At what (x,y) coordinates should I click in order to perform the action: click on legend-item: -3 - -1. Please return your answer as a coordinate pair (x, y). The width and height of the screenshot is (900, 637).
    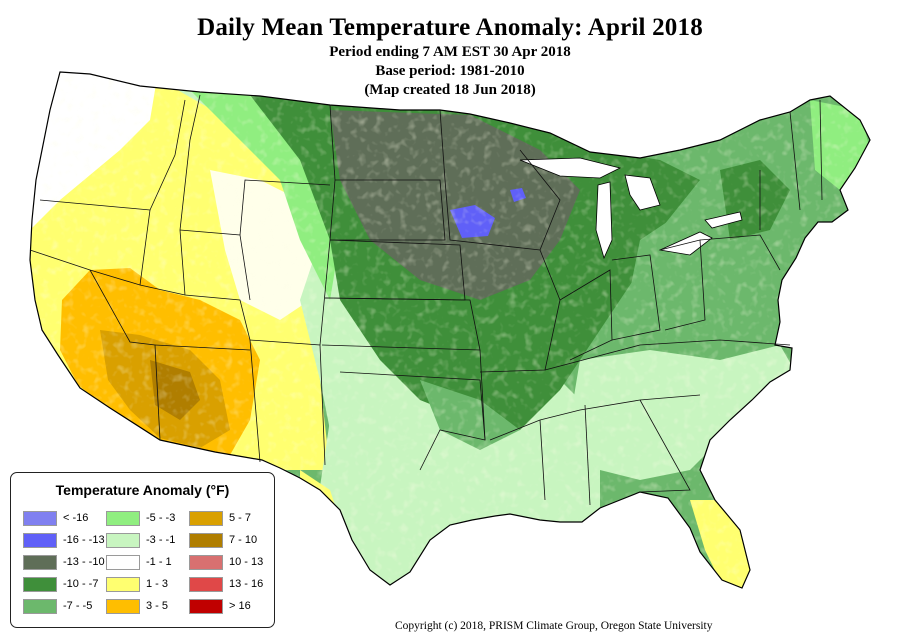
    Looking at the image, I should click on (140, 540).